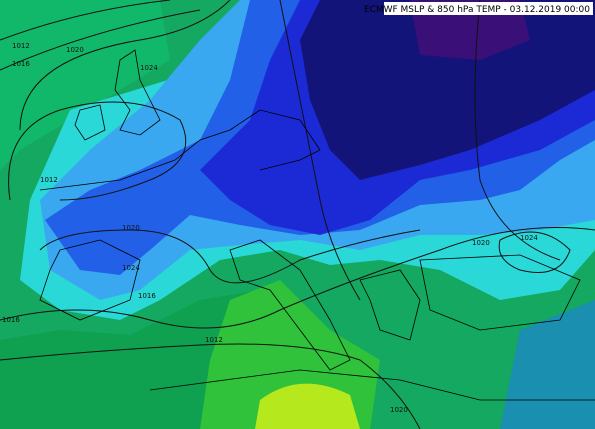 The height and width of the screenshot is (429, 595). What do you see at coordinates (547, 364) in the screenshot?
I see `field-teal` at bounding box center [547, 364].